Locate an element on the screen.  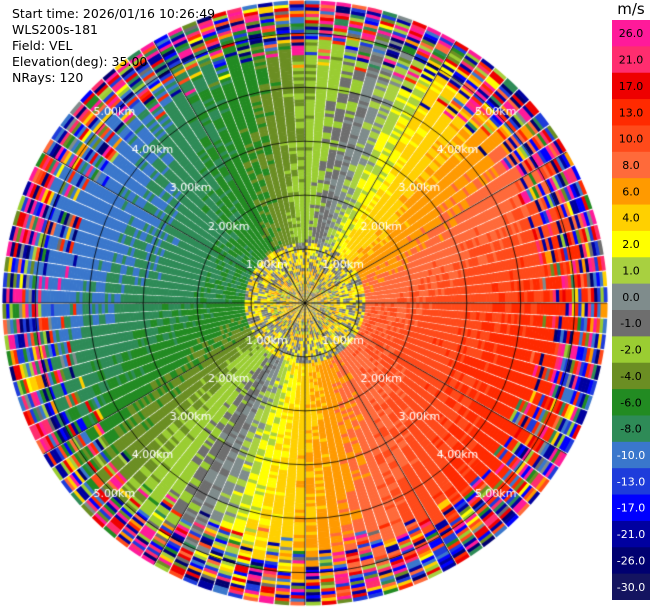
colorbar-tick-label: -26.0 is located at coordinates (631, 560).